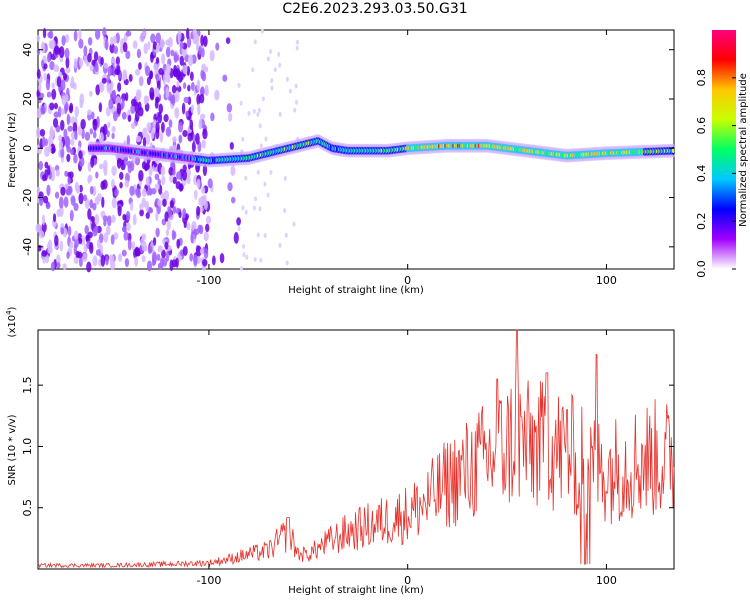 The width and height of the screenshot is (750, 600). What do you see at coordinates (606, 580) in the screenshot?
I see `x-tick-label: 100` at bounding box center [606, 580].